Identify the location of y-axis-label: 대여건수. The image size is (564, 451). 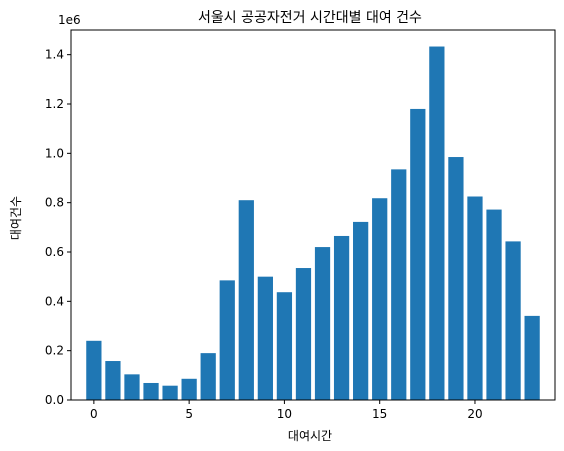
(16, 218).